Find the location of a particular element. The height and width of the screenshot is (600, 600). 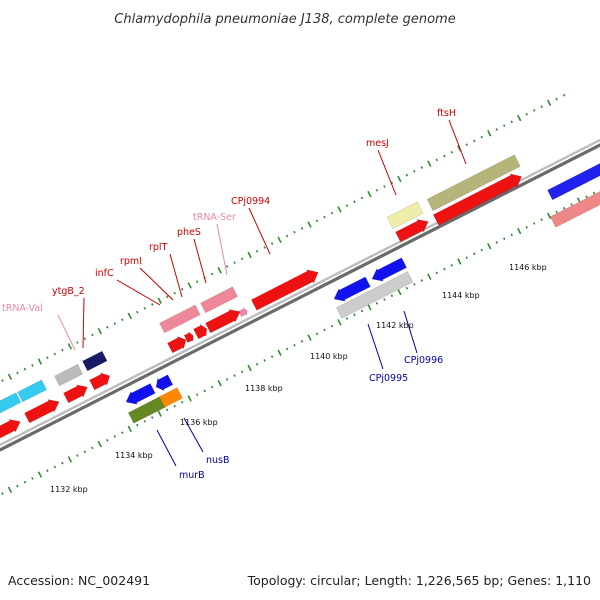

gene-box-CPj0995-grey is located at coordinates (374, 294).